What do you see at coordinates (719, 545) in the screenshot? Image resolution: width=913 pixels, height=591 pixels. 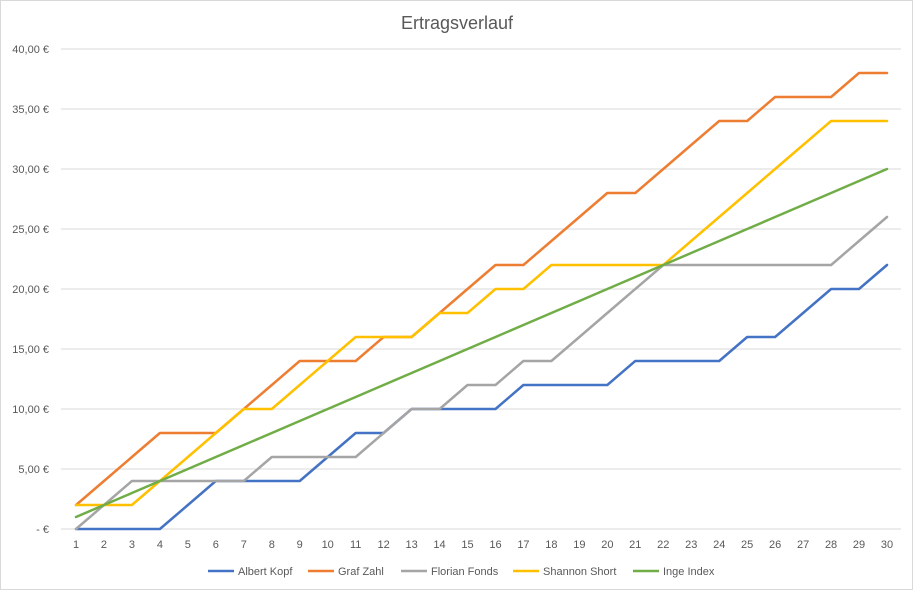 I see `x-tick-label: 24` at bounding box center [719, 545].